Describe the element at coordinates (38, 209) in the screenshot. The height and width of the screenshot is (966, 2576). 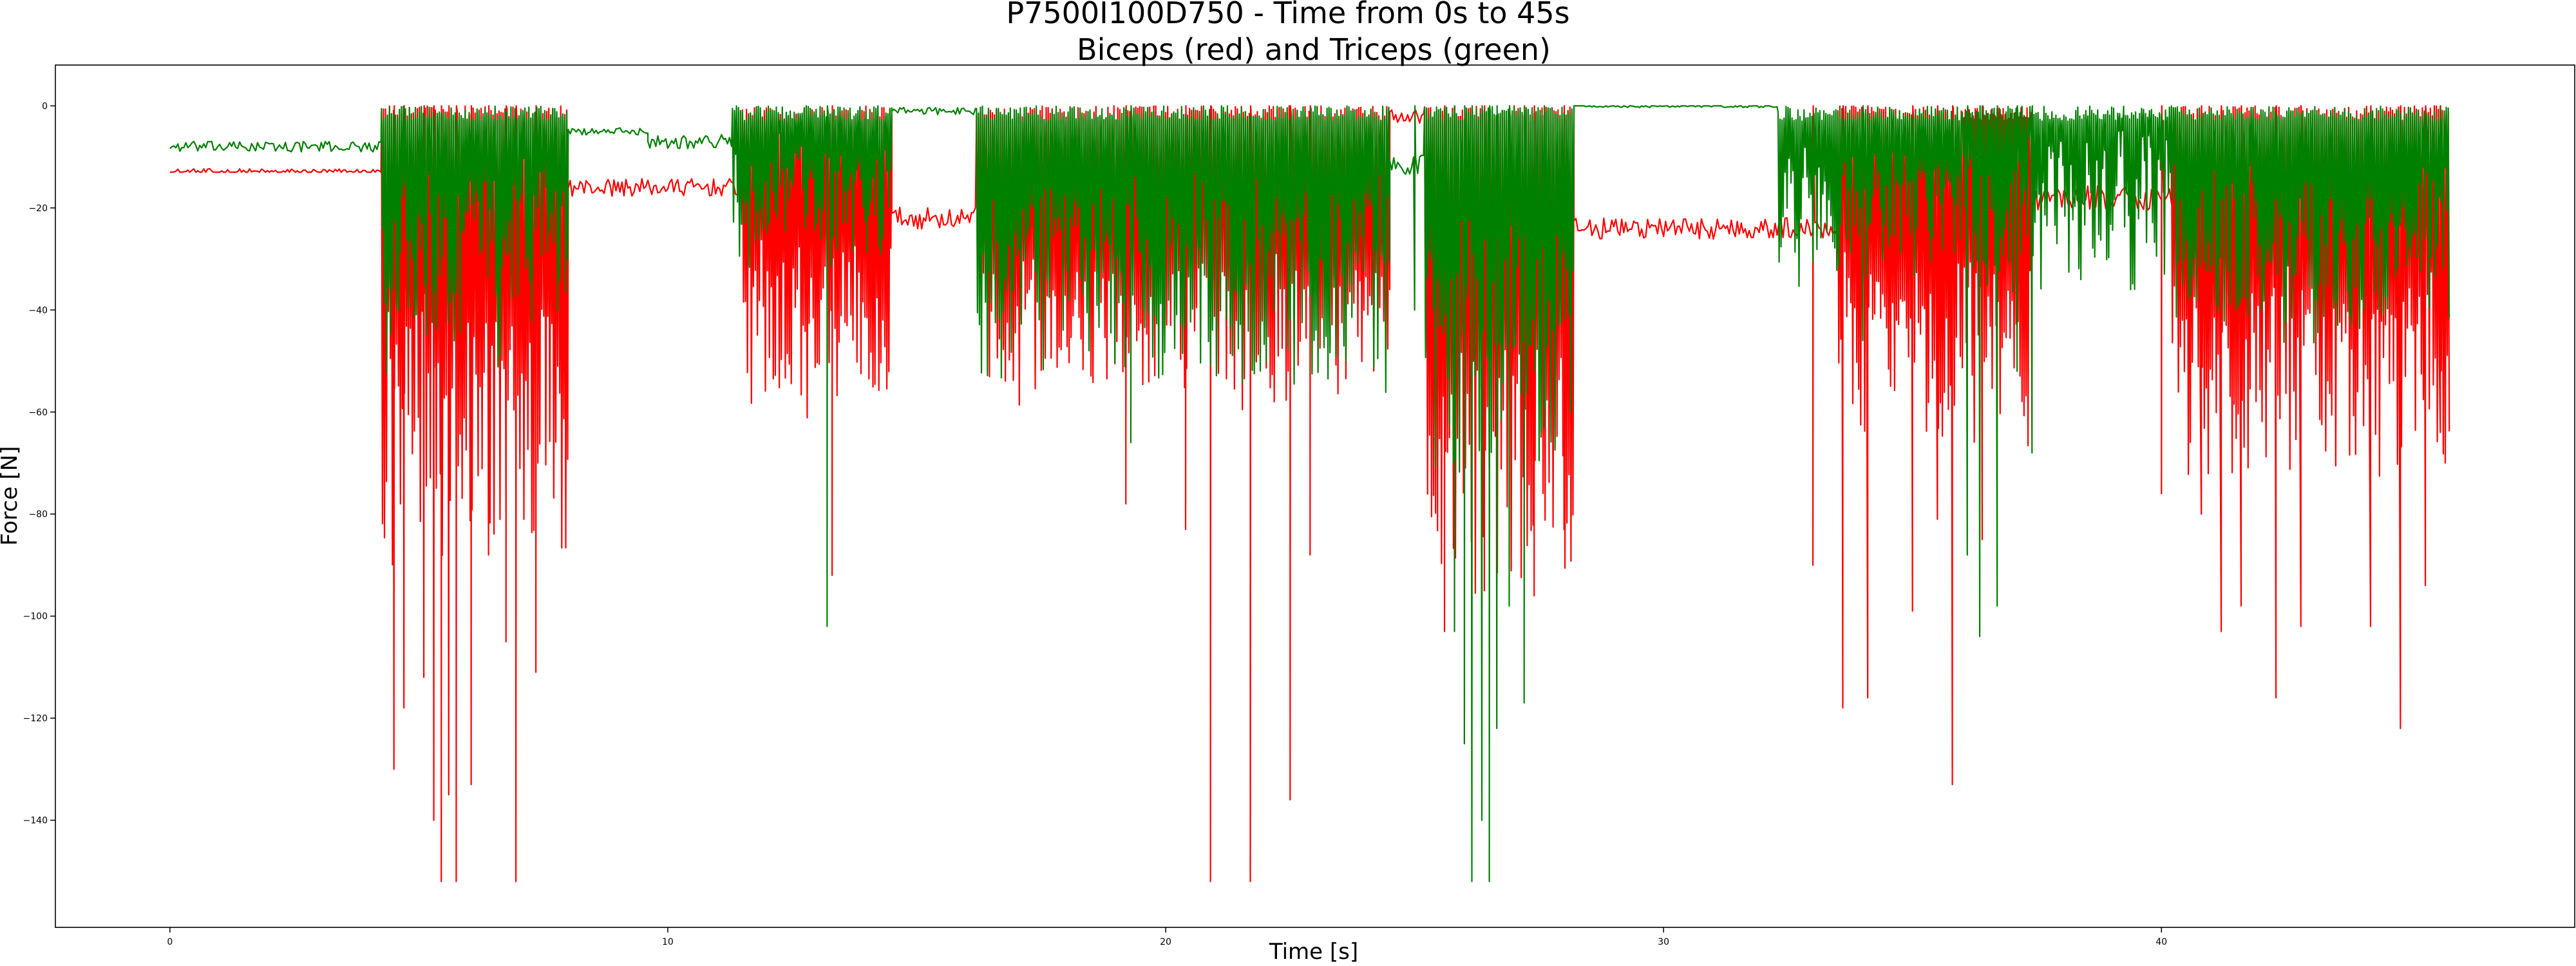
I see `y-tick-label: −20` at that location.